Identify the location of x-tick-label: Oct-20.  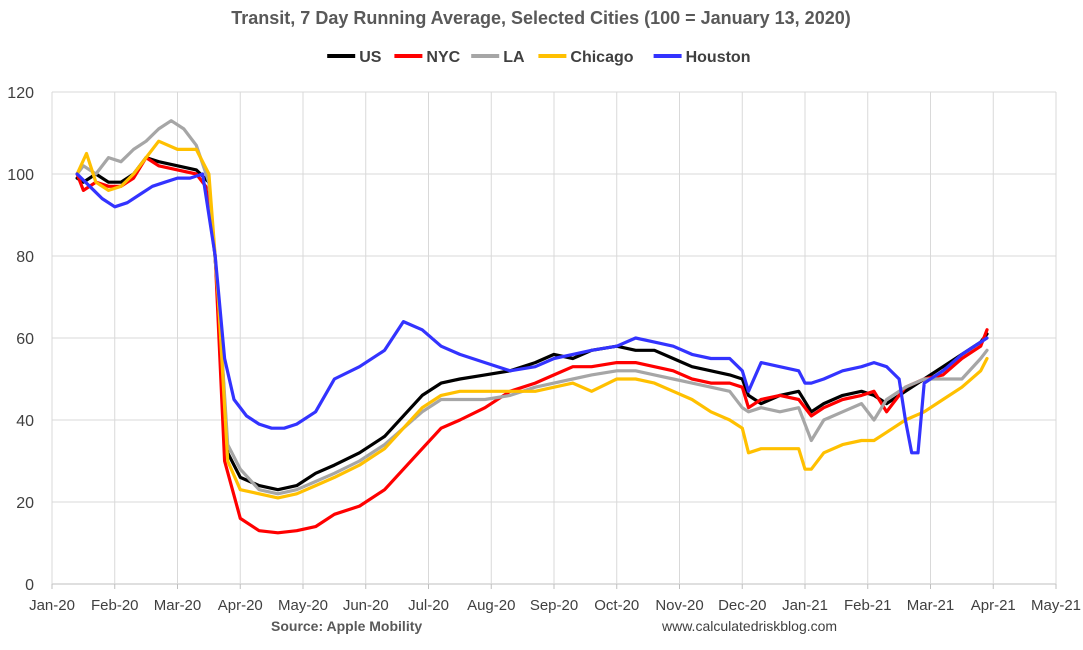
(616, 605).